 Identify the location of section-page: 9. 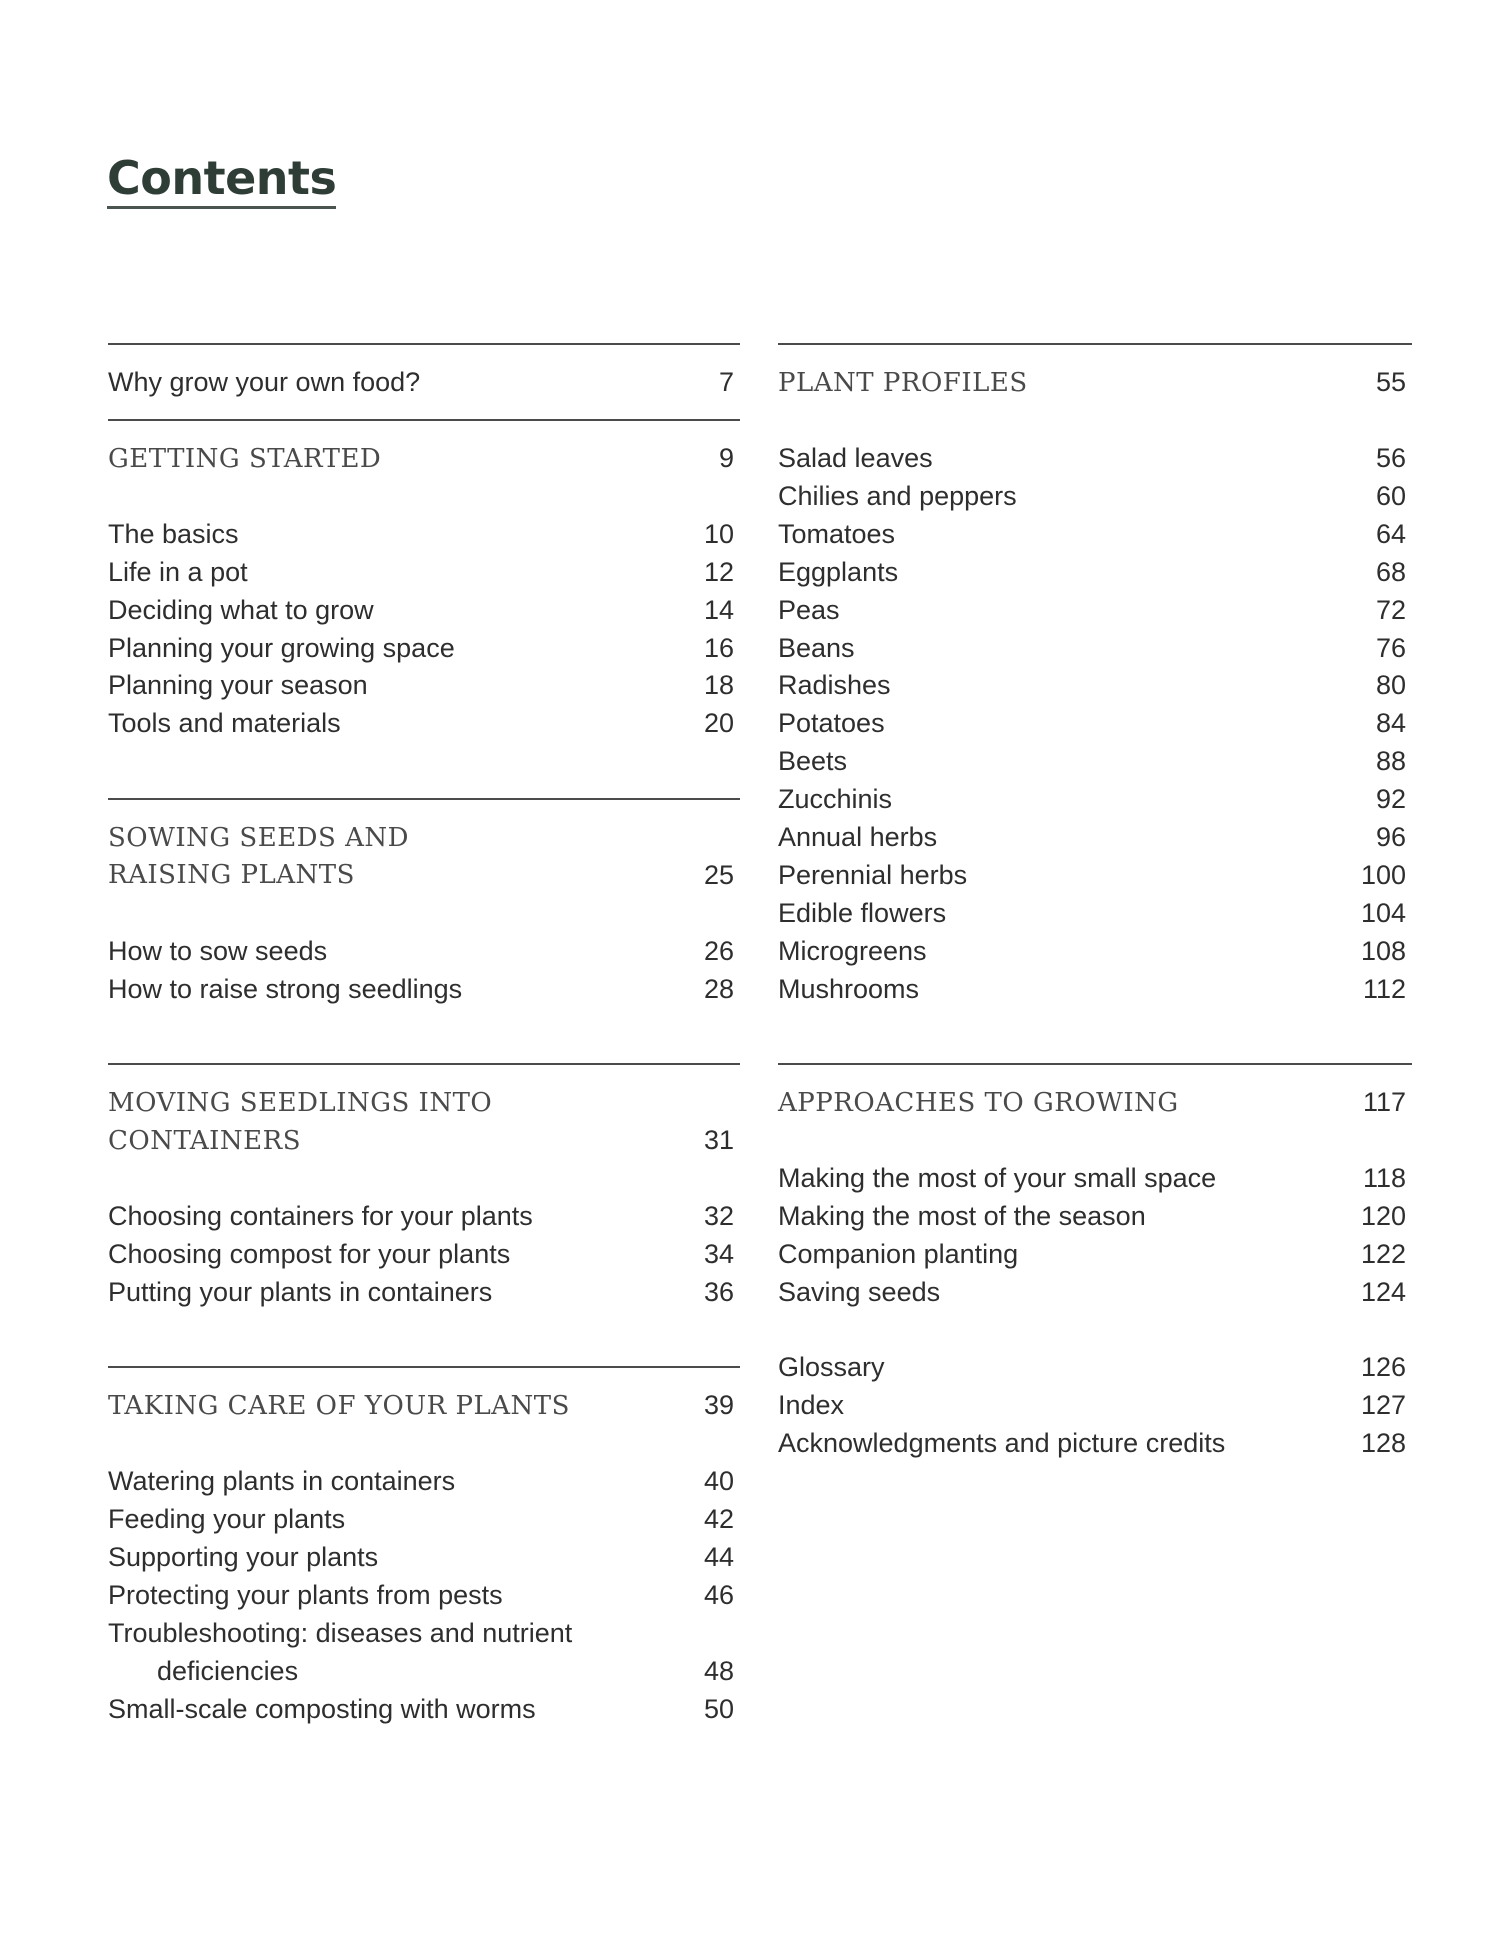
(726, 458).